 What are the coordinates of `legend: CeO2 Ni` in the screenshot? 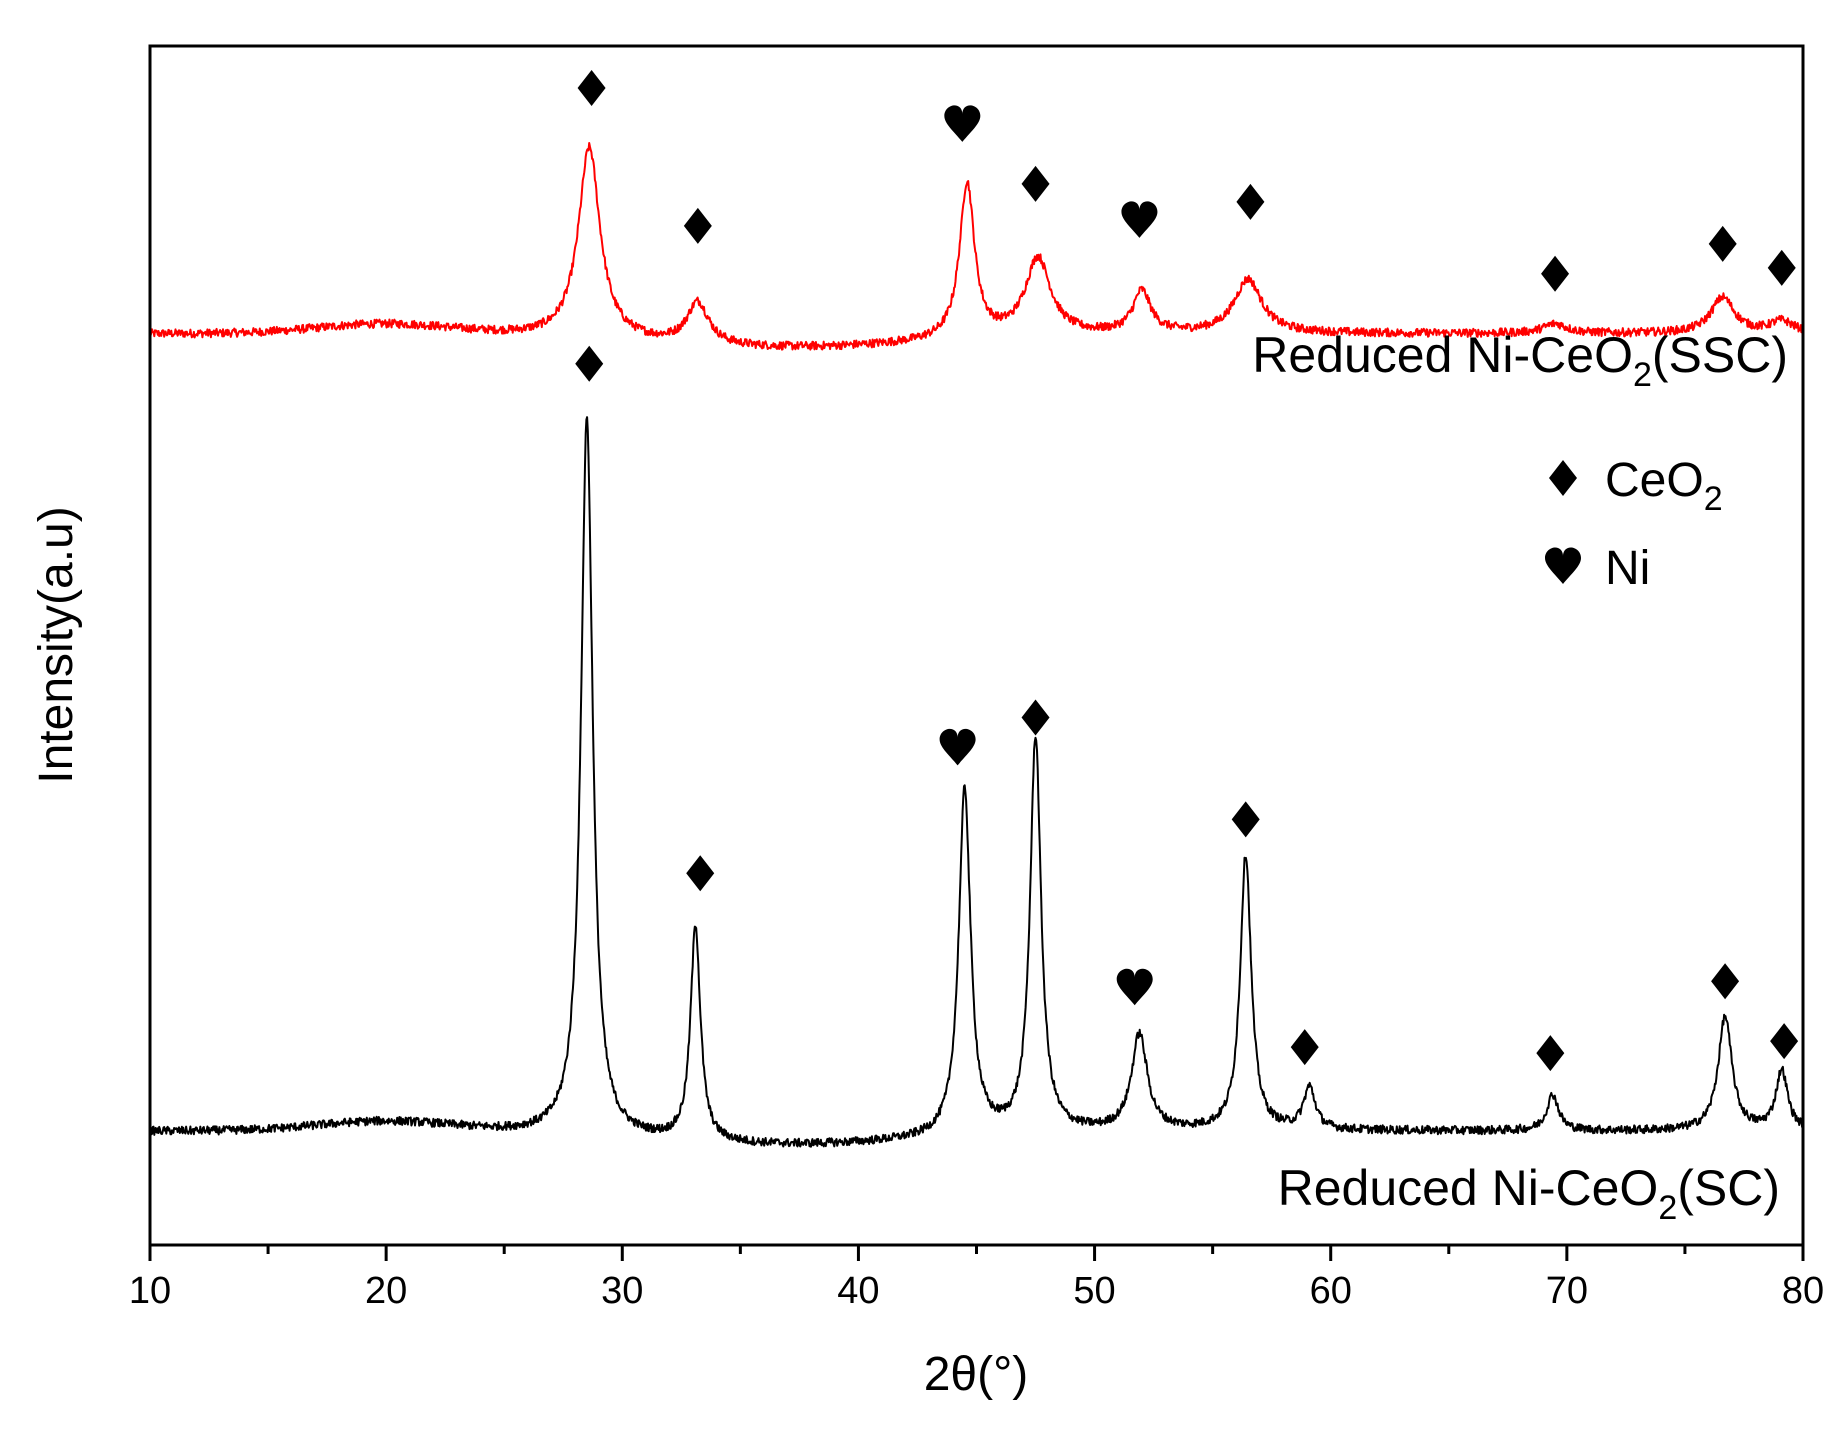 It's located at (1634, 524).